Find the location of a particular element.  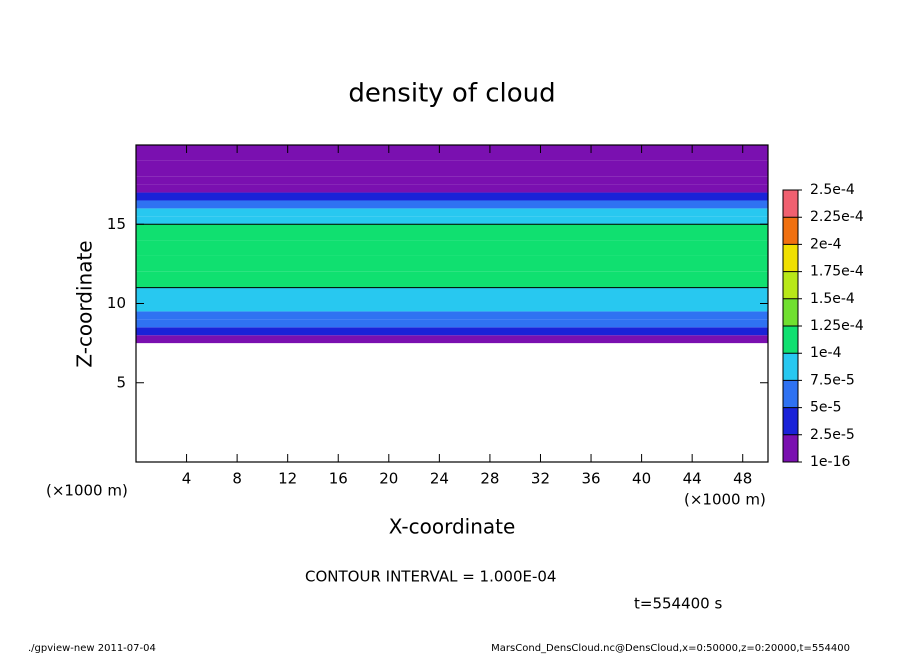

x-tick-label: 20 is located at coordinates (388, 479).